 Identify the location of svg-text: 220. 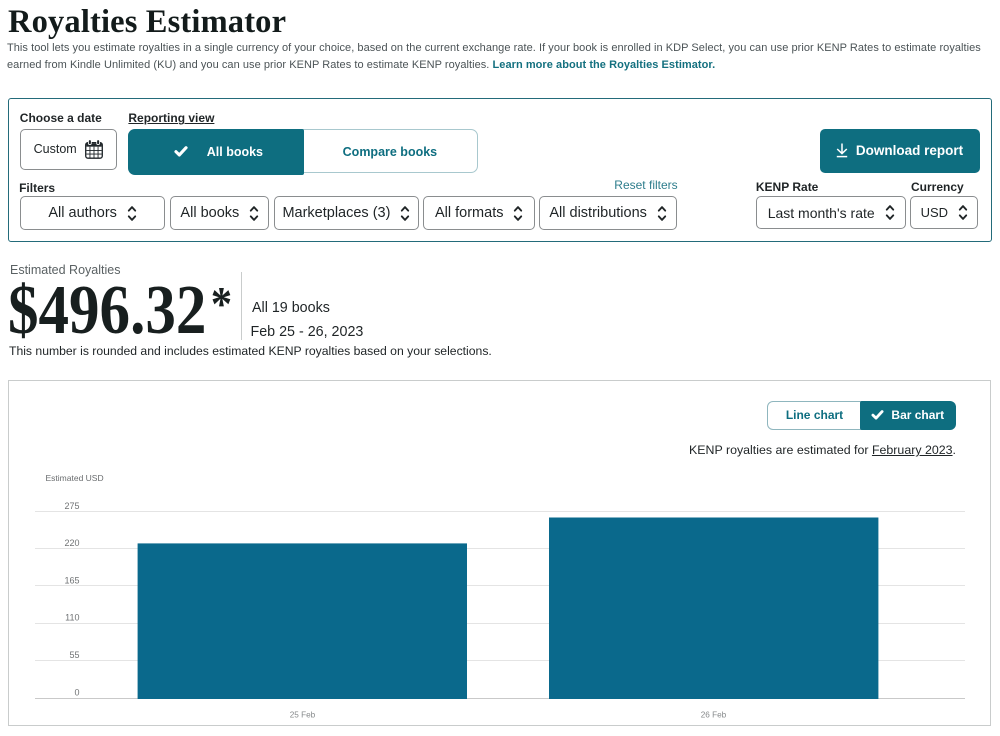
(71, 543).